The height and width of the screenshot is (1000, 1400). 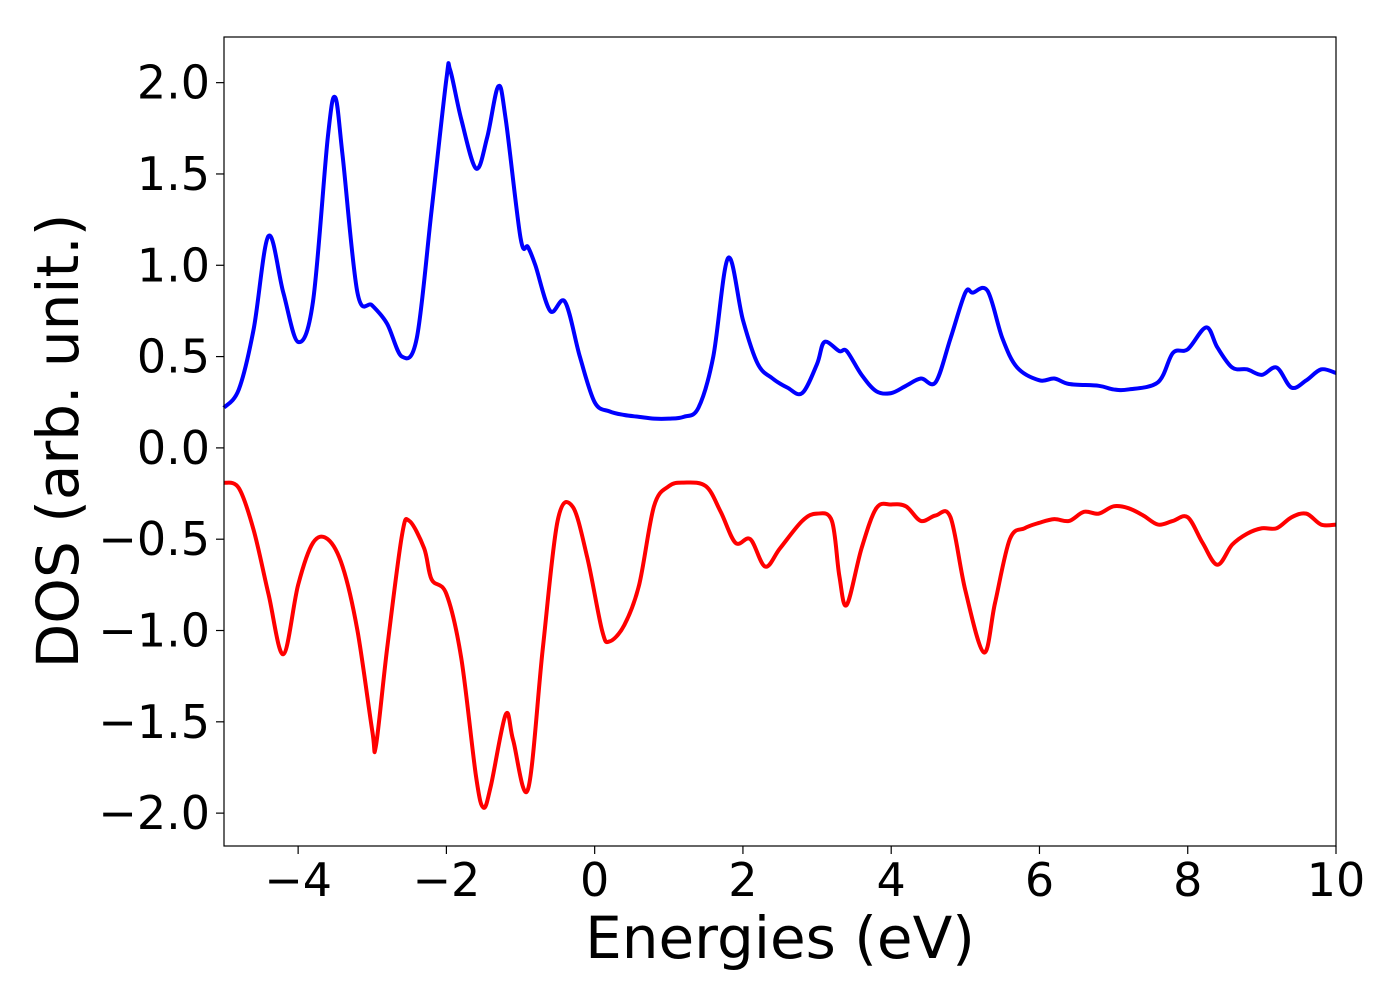 I want to click on y-tick-label: −1.0, so click(x=154, y=631).